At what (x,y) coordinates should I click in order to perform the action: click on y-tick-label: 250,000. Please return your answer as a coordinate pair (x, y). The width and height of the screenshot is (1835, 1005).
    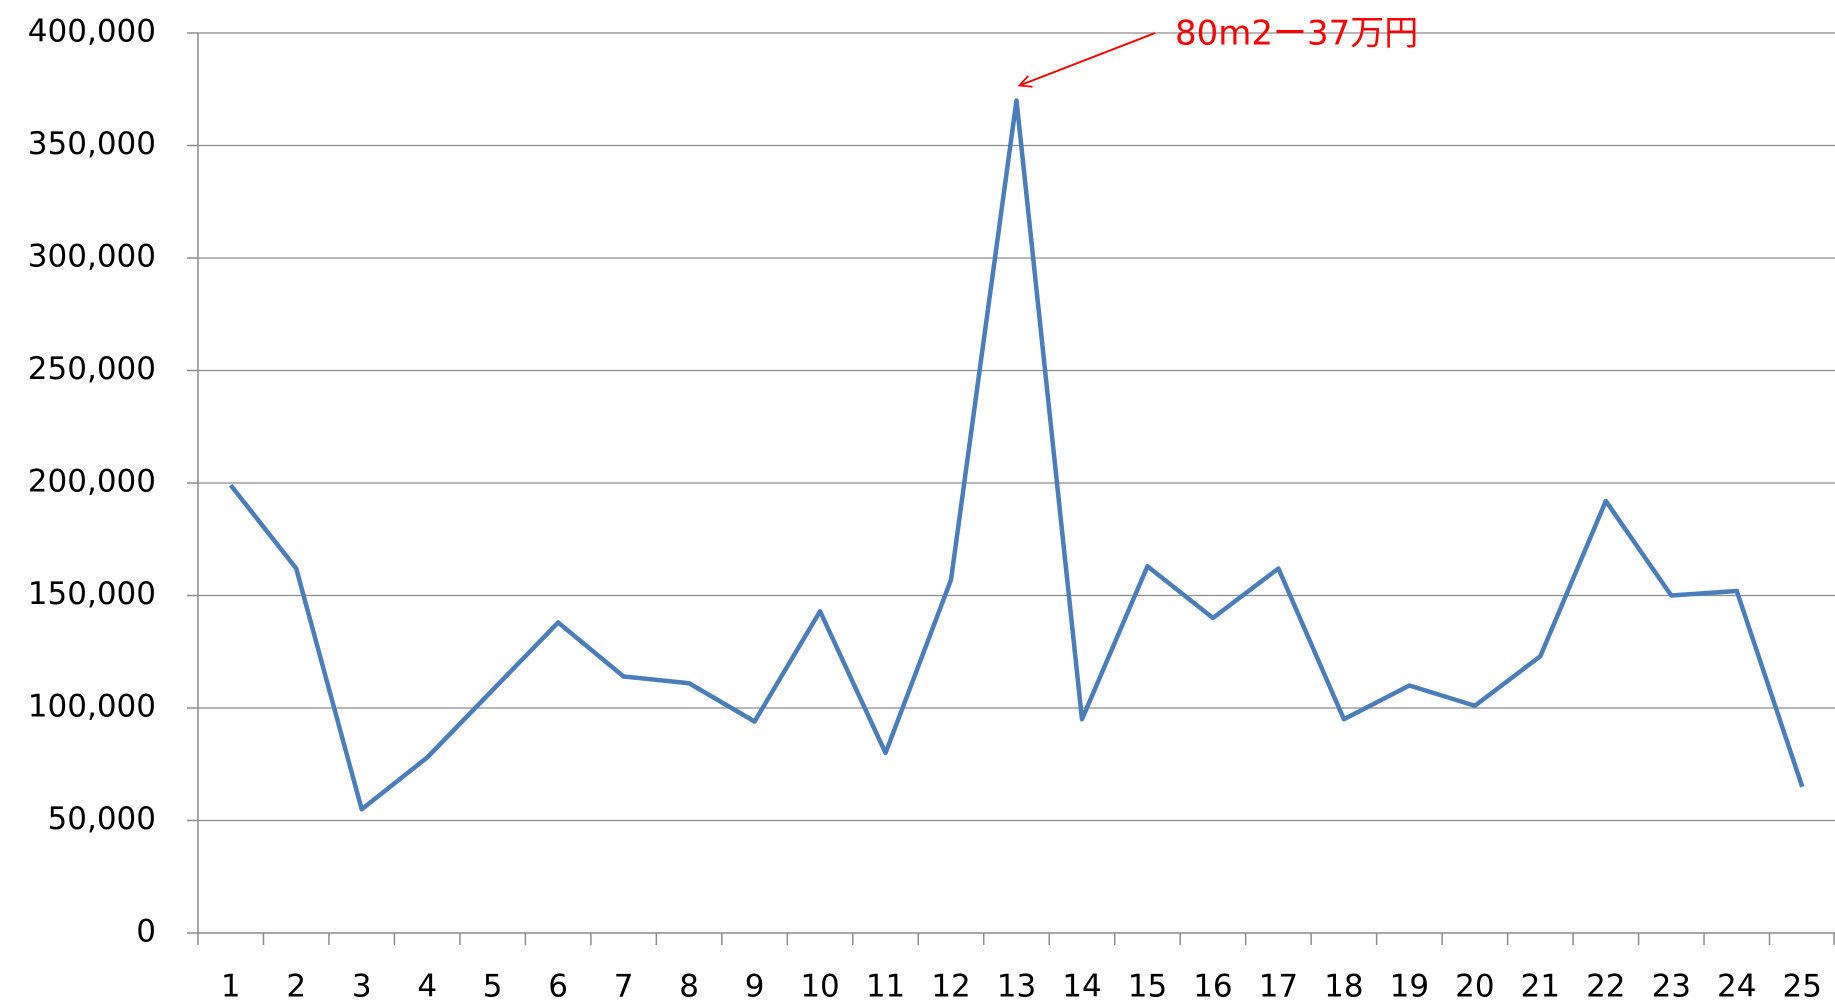
    Looking at the image, I should click on (92, 369).